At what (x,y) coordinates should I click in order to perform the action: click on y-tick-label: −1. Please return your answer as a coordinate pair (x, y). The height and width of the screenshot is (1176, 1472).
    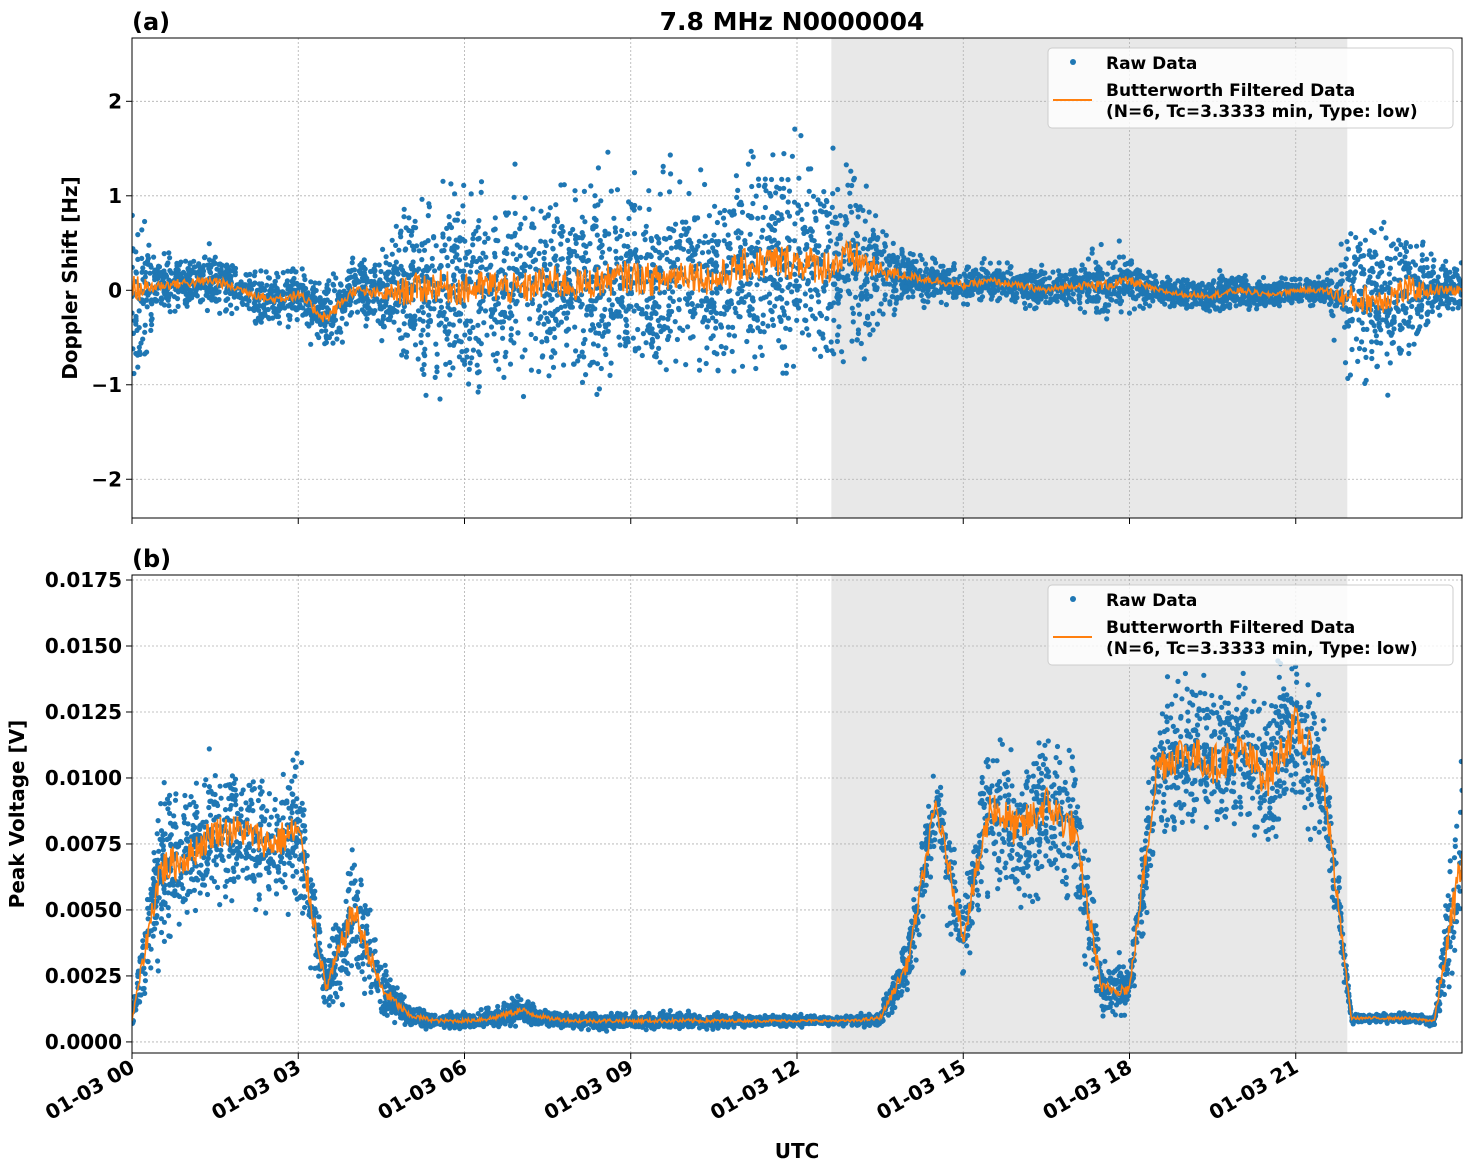
    Looking at the image, I should click on (106, 385).